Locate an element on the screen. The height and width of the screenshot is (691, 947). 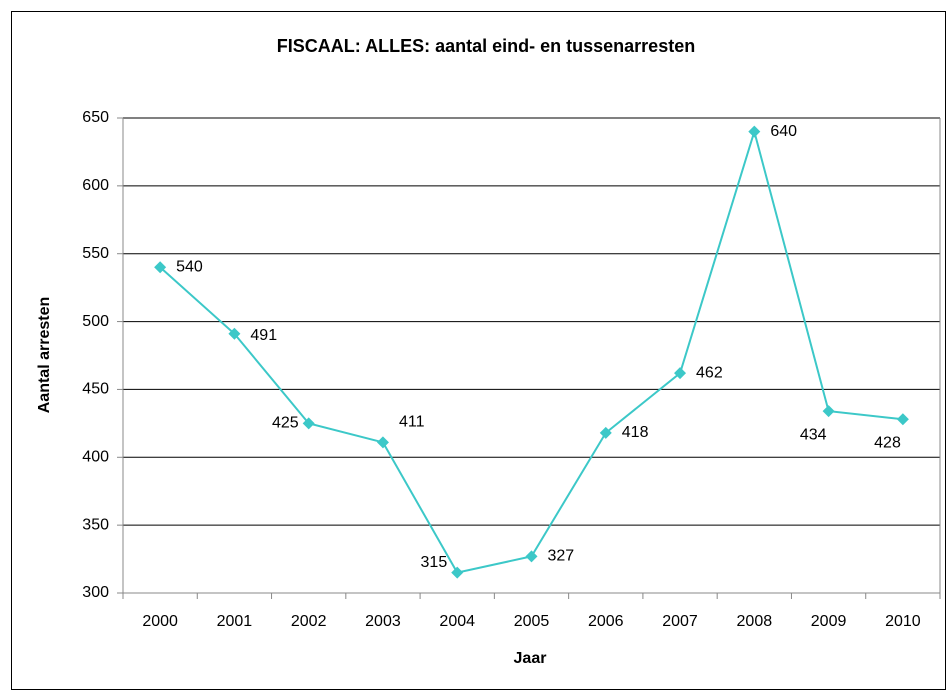
data-label: 428 is located at coordinates (887, 443).